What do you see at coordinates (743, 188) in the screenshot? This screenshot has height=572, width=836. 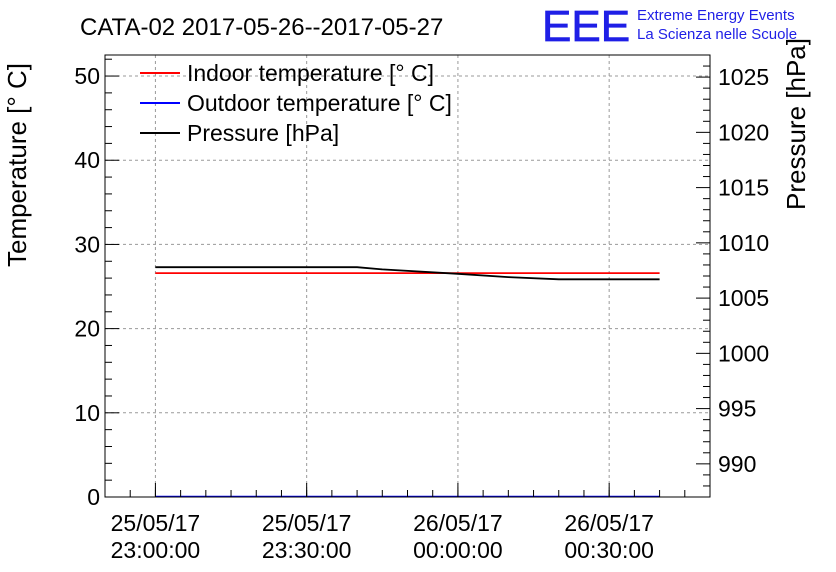 I see `y2-tick-label: 1015` at bounding box center [743, 188].